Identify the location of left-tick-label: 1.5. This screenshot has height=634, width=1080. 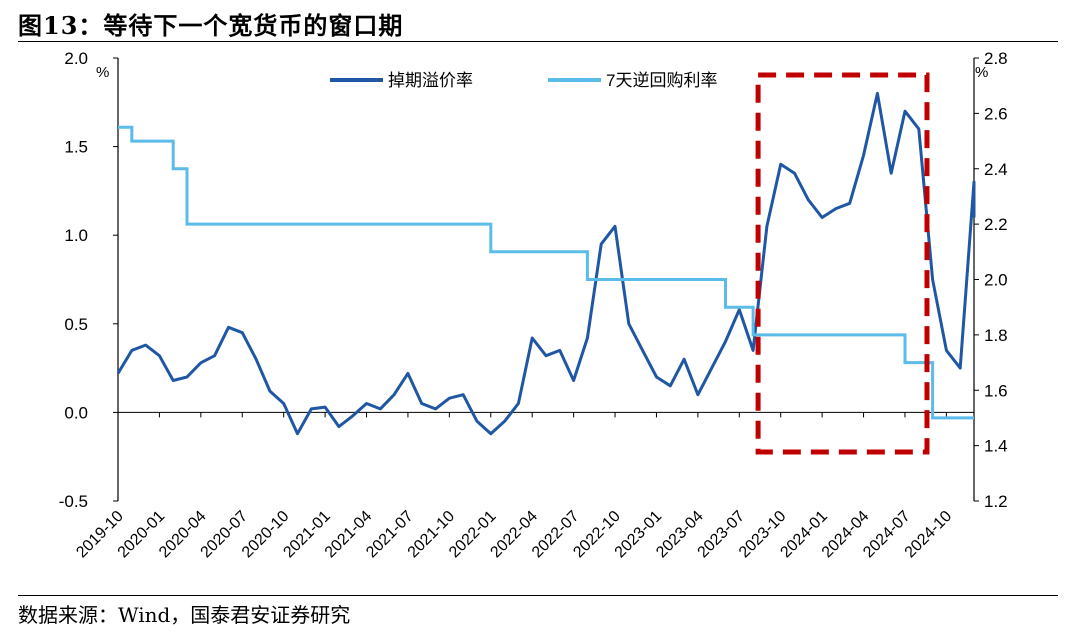
(76, 147).